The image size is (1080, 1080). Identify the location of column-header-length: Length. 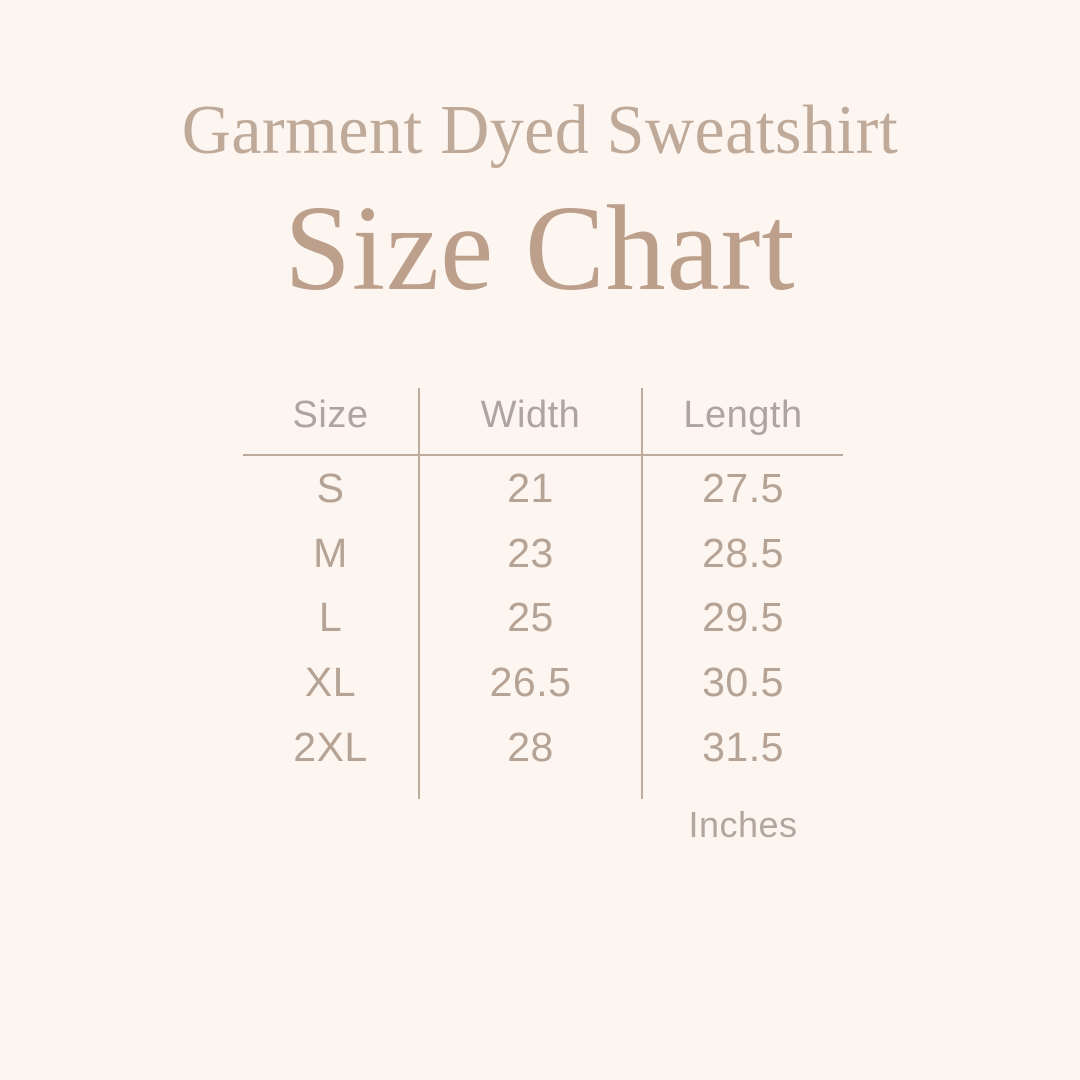
(743, 415).